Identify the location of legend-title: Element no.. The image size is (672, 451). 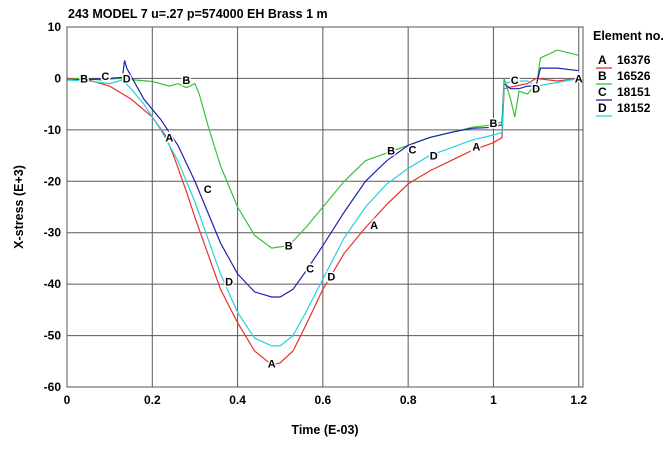
(628, 36).